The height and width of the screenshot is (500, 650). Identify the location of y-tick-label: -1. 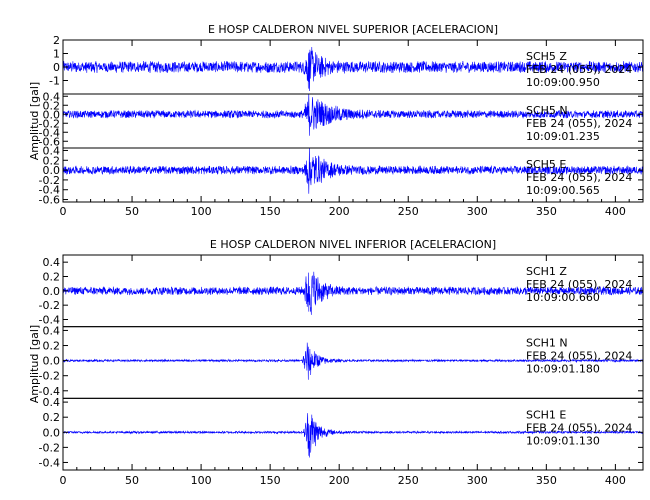
(54, 81).